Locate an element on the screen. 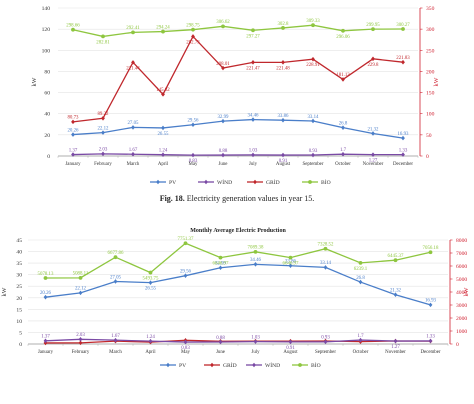 The width and height of the screenshot is (474, 404). data-label: 1.33 is located at coordinates (430, 337).